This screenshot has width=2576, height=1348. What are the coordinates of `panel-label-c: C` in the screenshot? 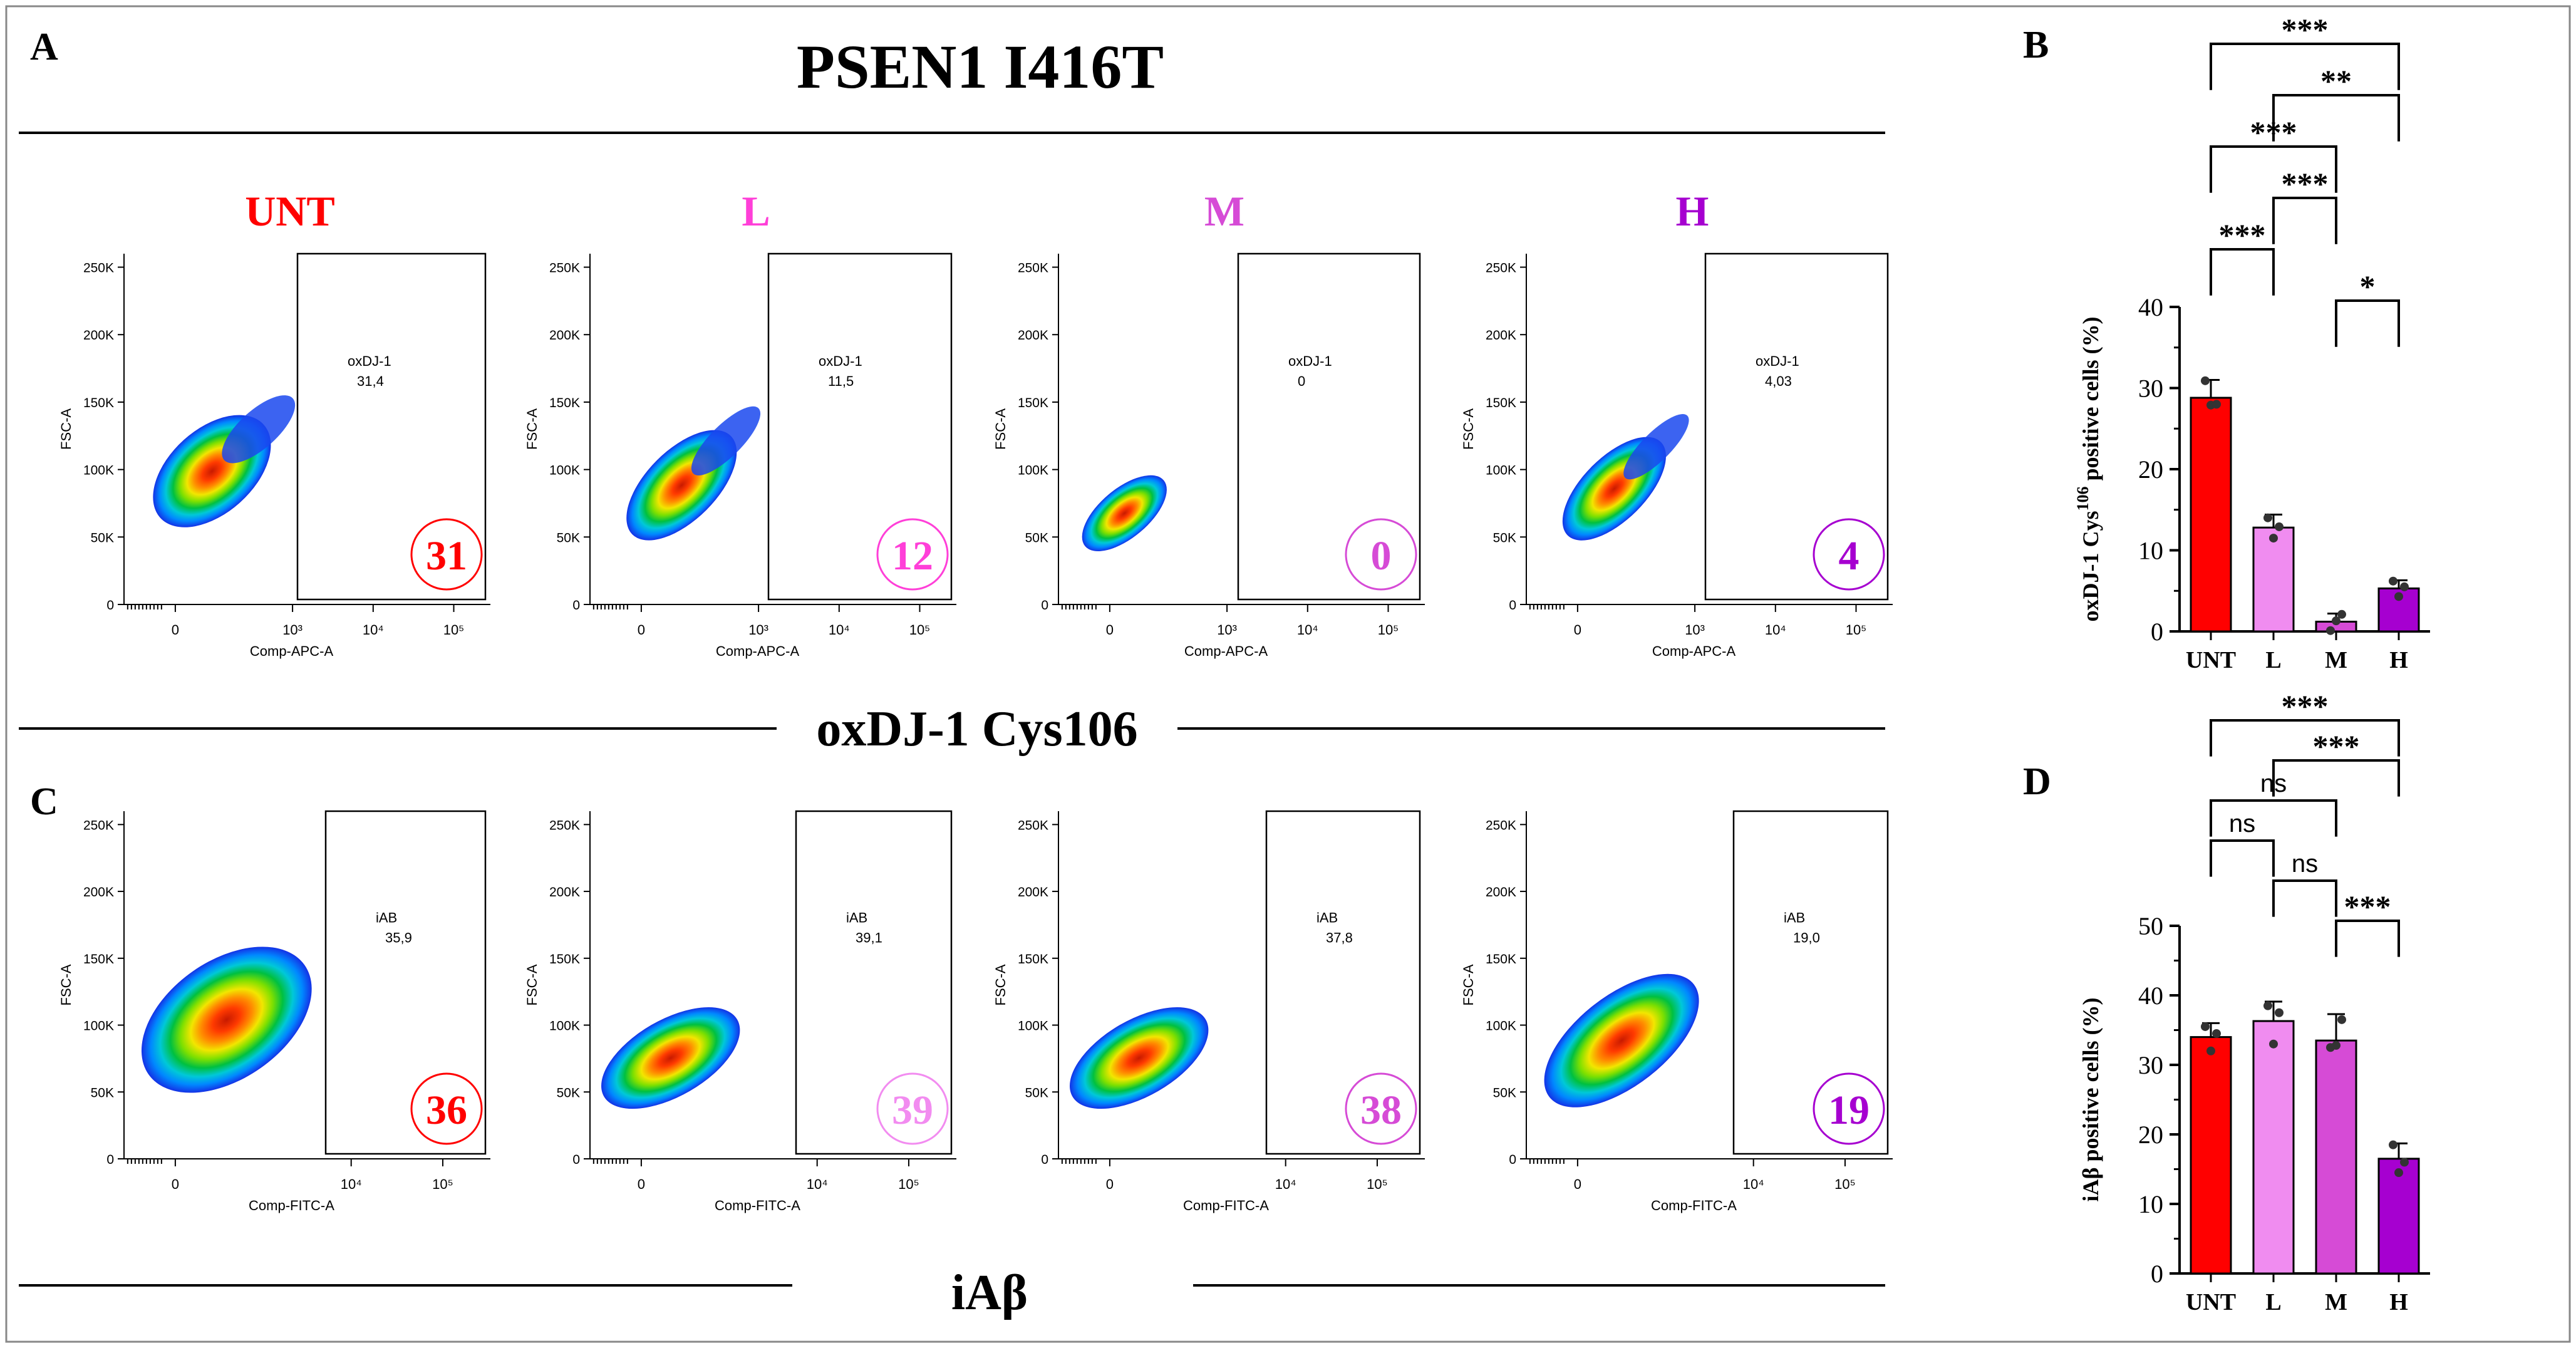 It's located at (44, 801).